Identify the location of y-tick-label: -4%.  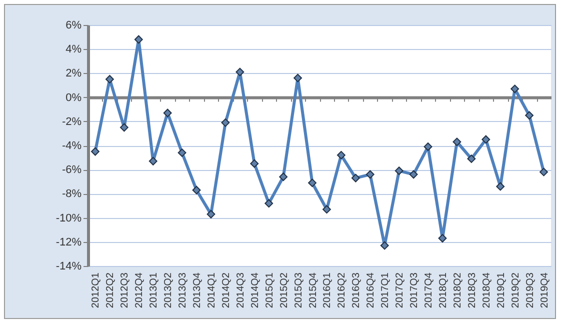
(72, 146).